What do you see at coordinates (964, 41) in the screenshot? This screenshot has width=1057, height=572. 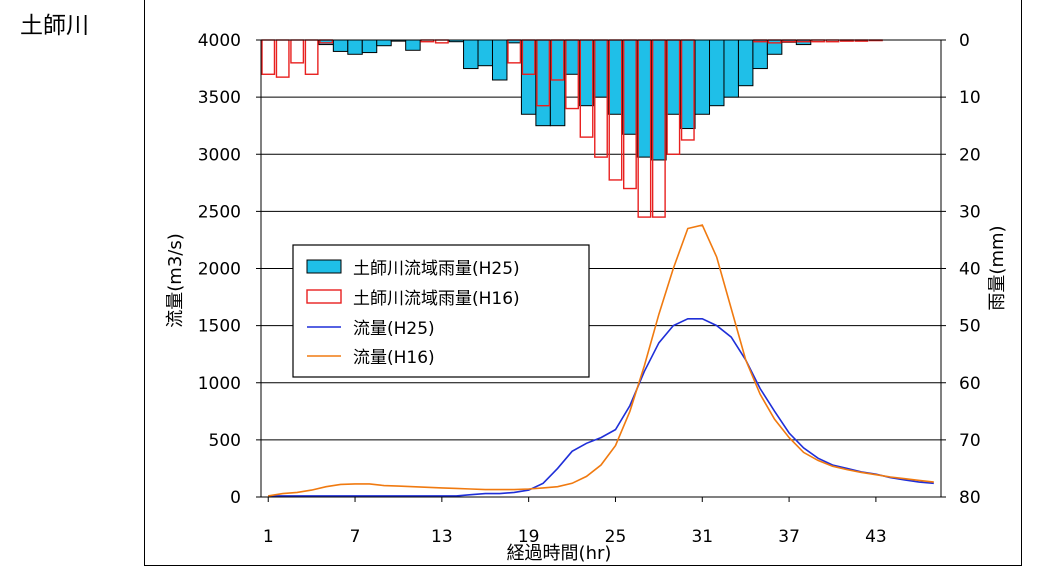 I see `y-right-tick-label: 0` at bounding box center [964, 41].